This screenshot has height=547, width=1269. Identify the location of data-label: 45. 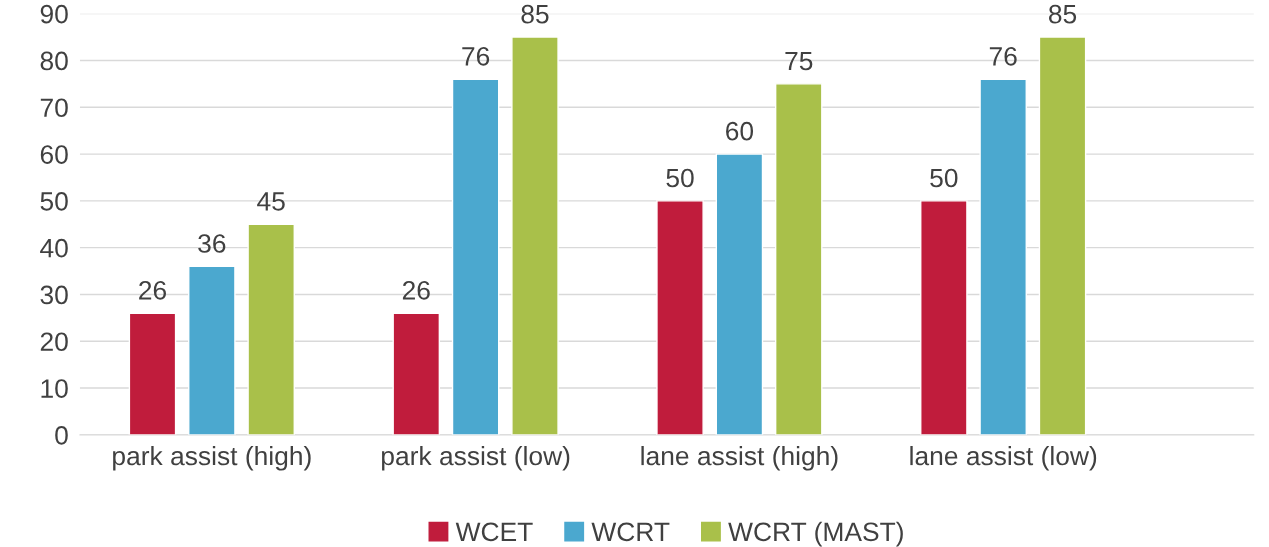
(271, 201).